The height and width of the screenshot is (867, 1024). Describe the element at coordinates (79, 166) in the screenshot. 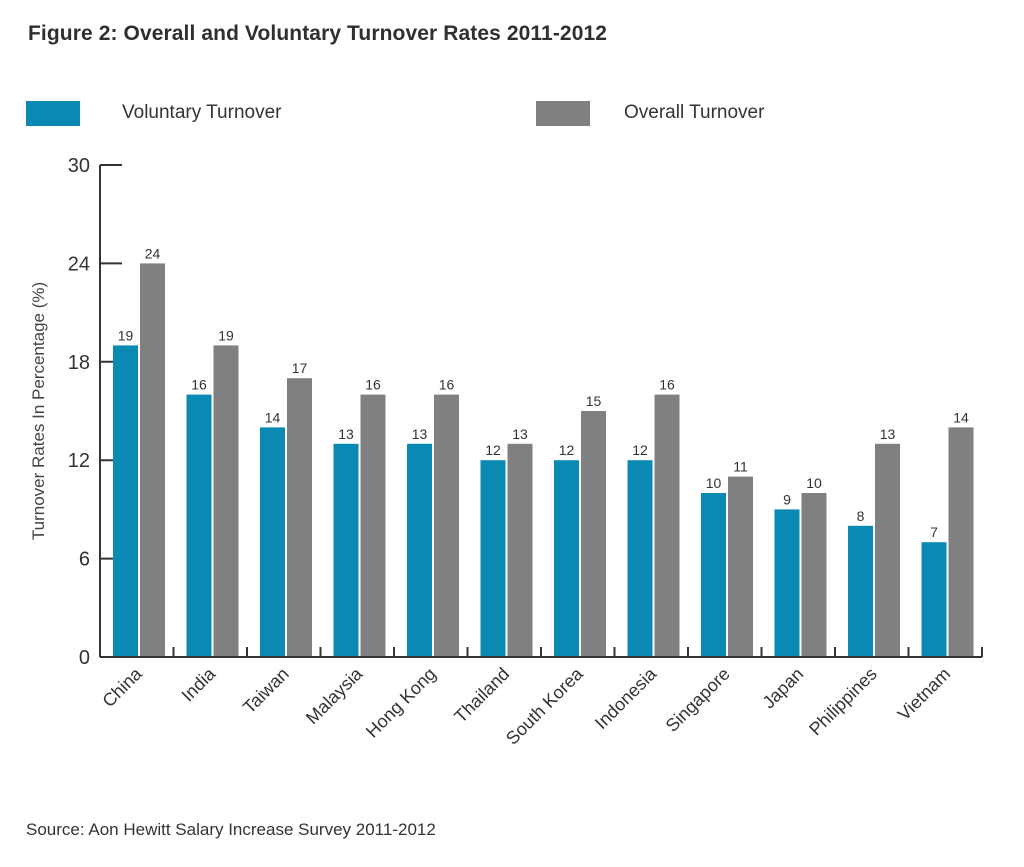

I see `y-tick-label: 30` at that location.